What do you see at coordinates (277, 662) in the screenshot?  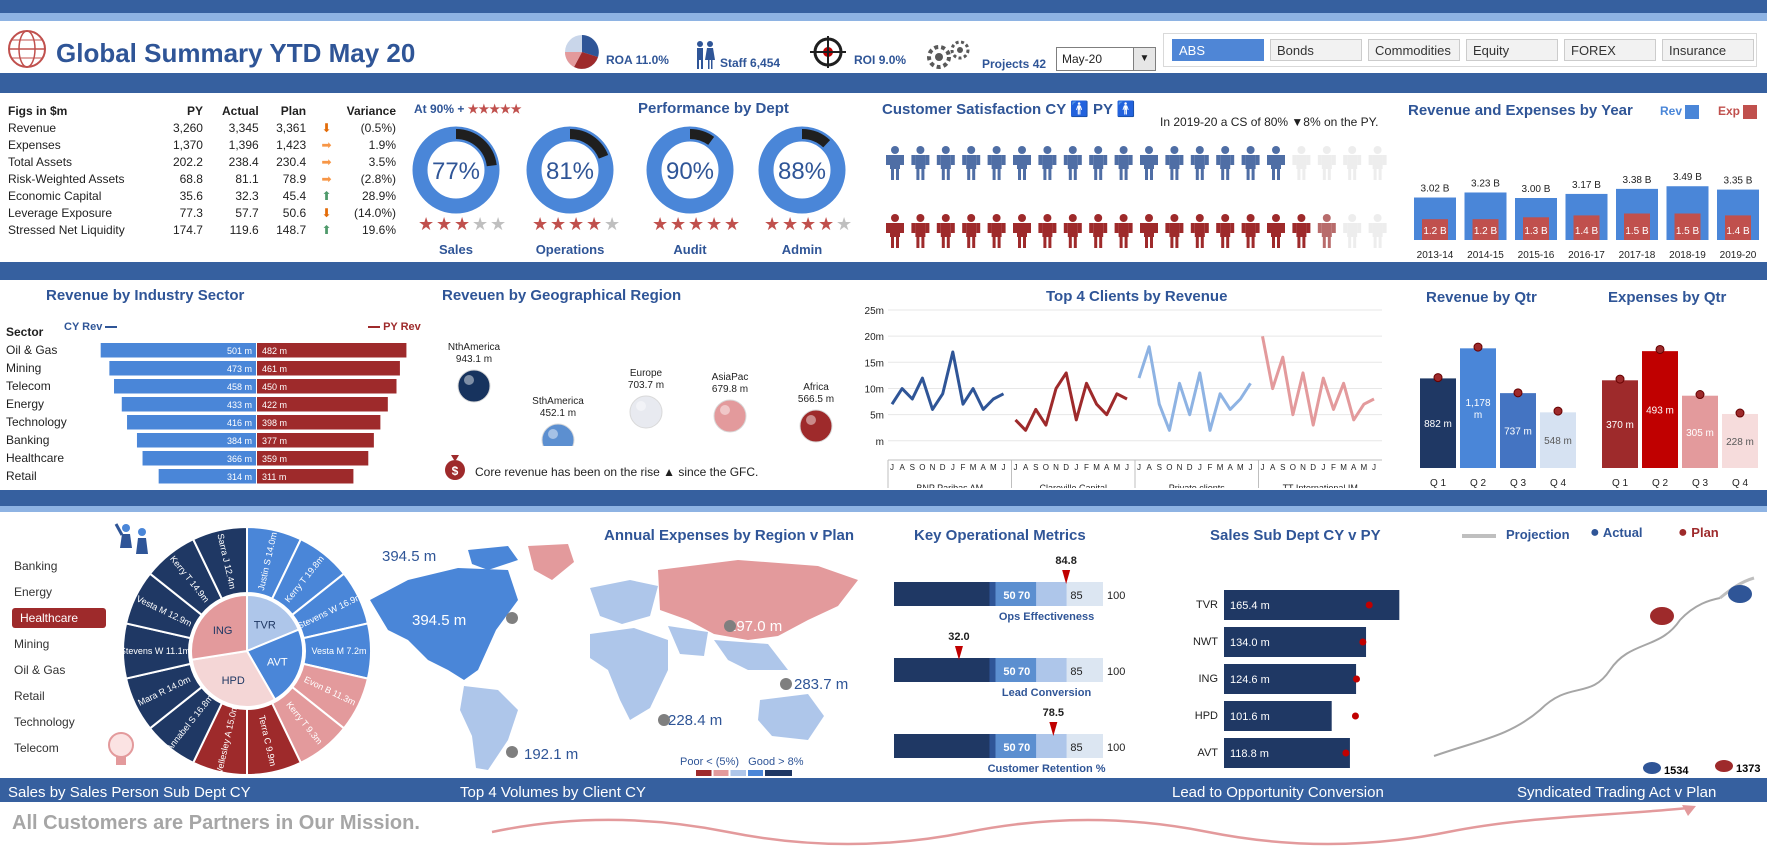 I see `sunburst-inner-label: AVT` at bounding box center [277, 662].